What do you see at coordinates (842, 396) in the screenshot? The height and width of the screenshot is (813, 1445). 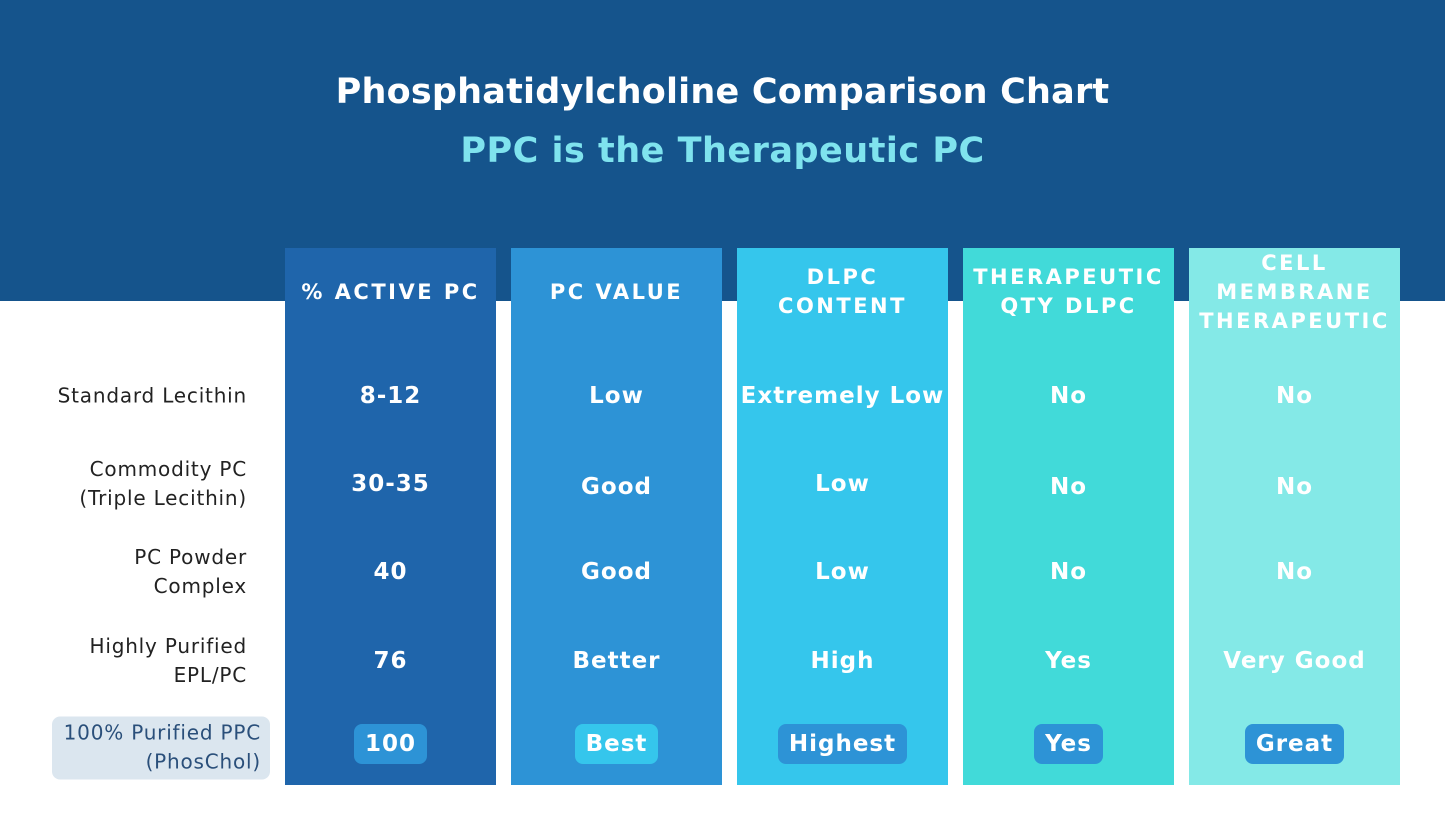 I see `table-cell: Extremely Low` at bounding box center [842, 396].